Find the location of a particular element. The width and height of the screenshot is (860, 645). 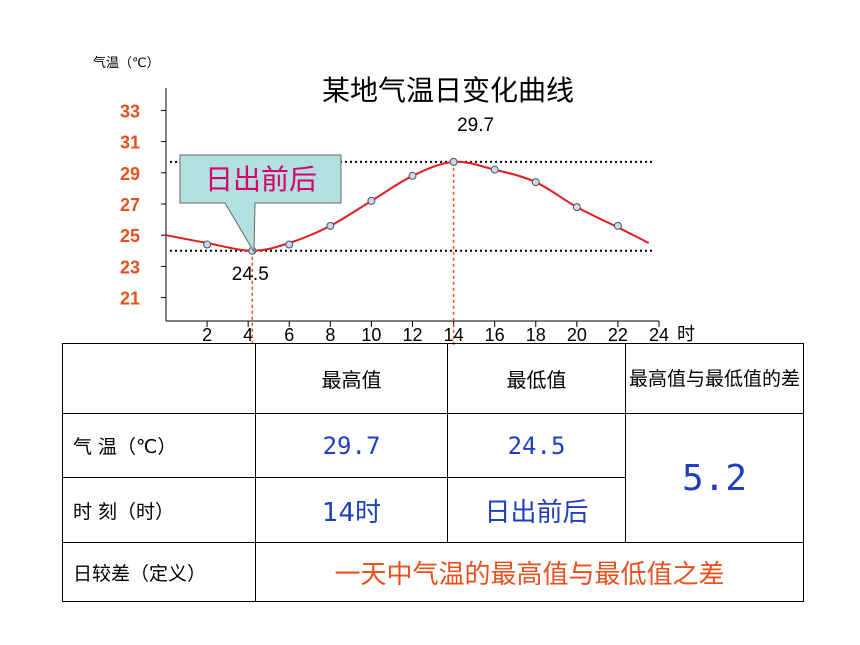

x-tick-label: 10 is located at coordinates (371, 335).